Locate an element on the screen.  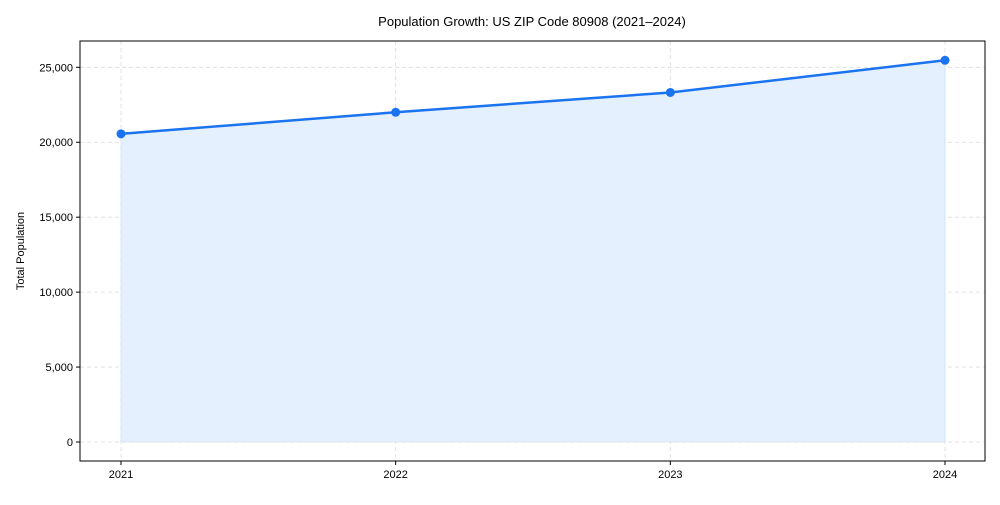
y-tick-label: 20,000 is located at coordinates (56, 143).